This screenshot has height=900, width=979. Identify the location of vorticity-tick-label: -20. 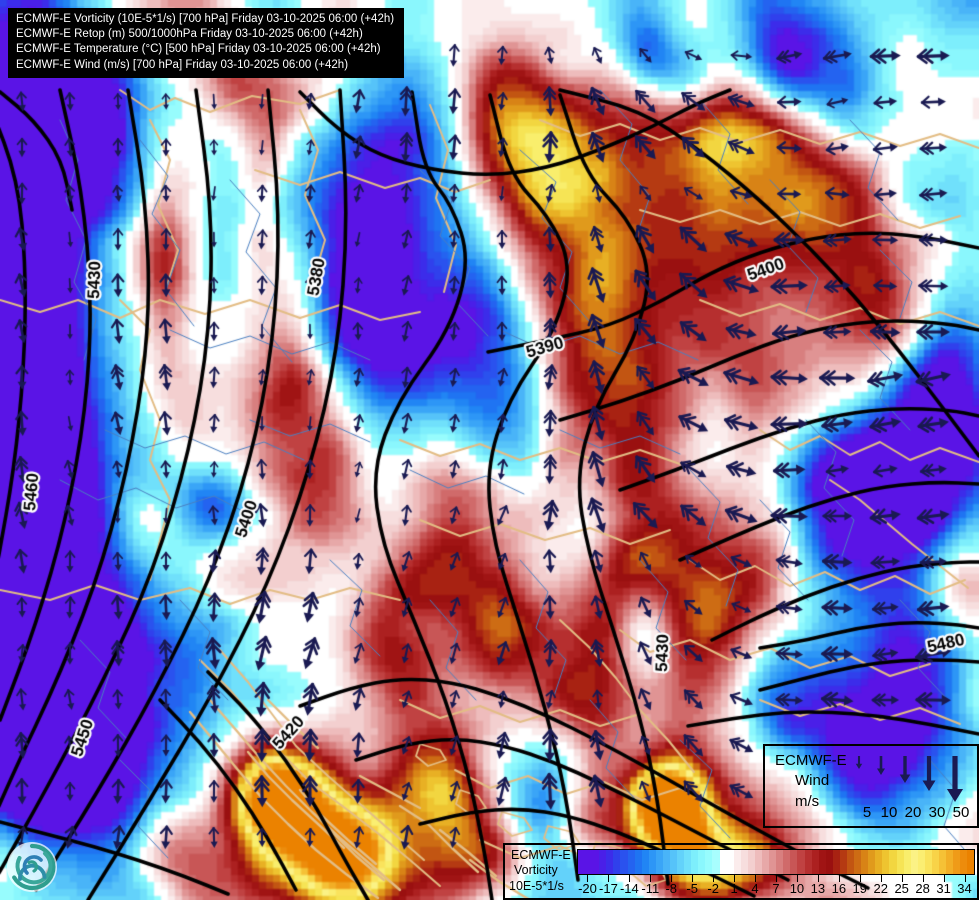
(587, 888).